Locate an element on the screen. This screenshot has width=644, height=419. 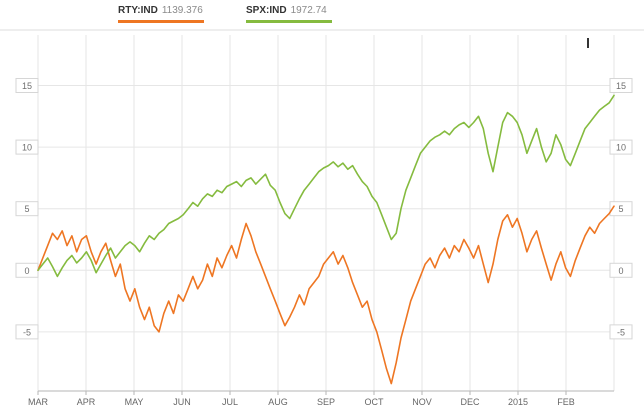
svg-text: OCT is located at coordinates (375, 402).